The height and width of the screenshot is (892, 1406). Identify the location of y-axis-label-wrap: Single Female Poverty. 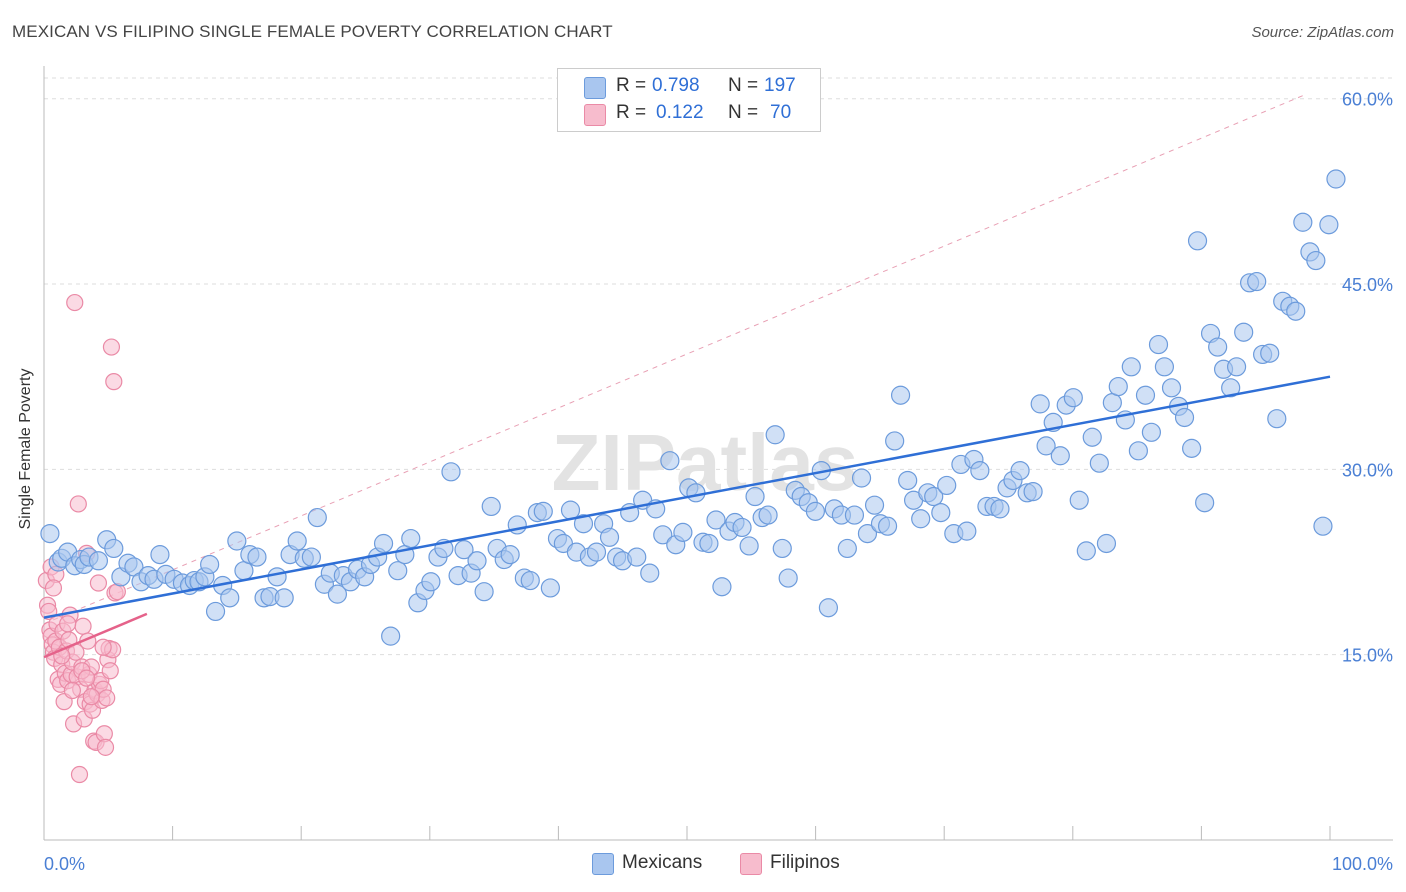
(26, 450).